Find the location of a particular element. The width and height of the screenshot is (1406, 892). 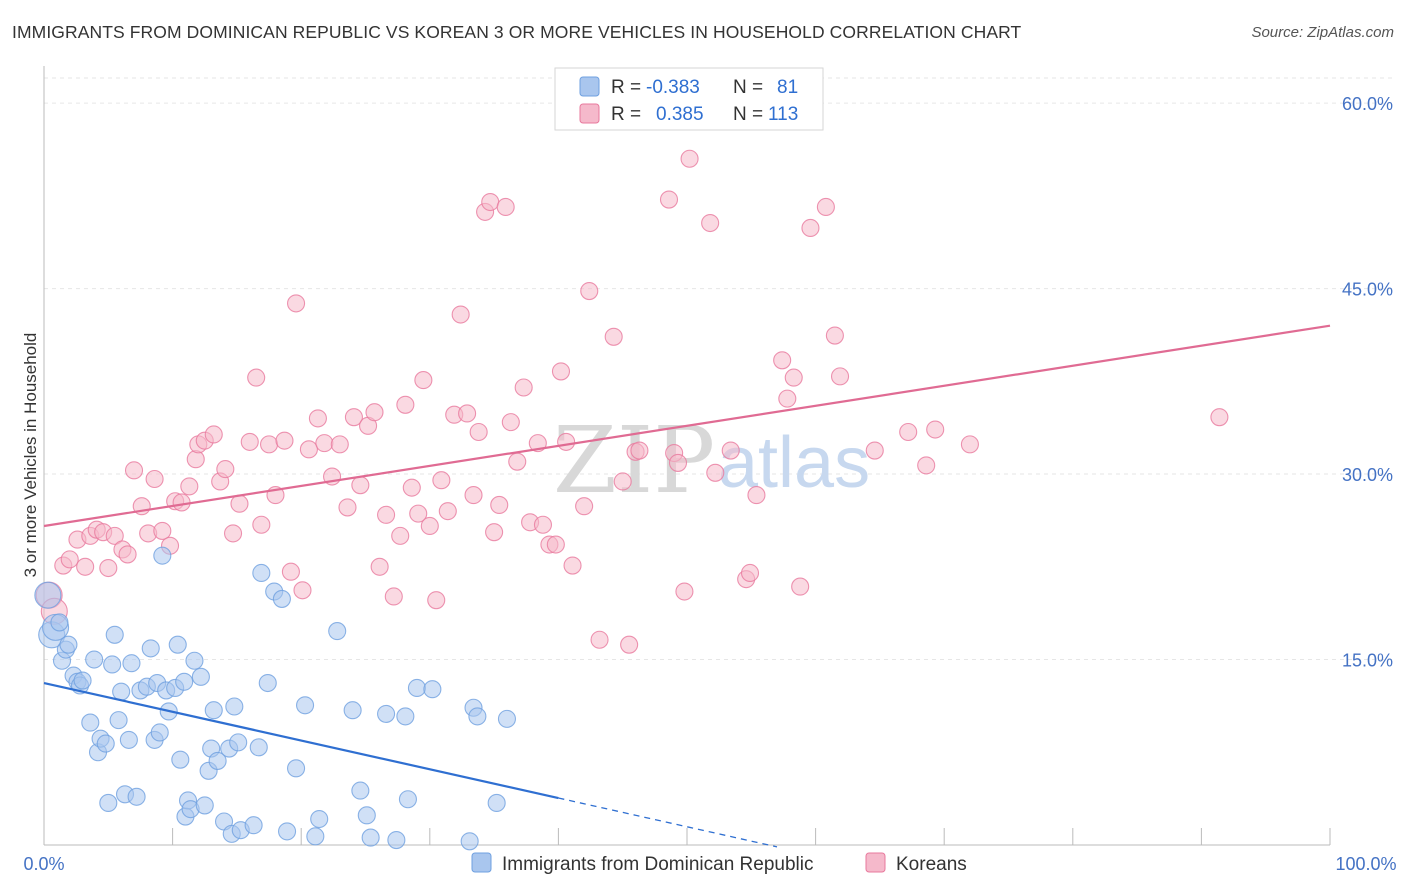

legend-swatch-koreans is located at coordinates (589, 113).